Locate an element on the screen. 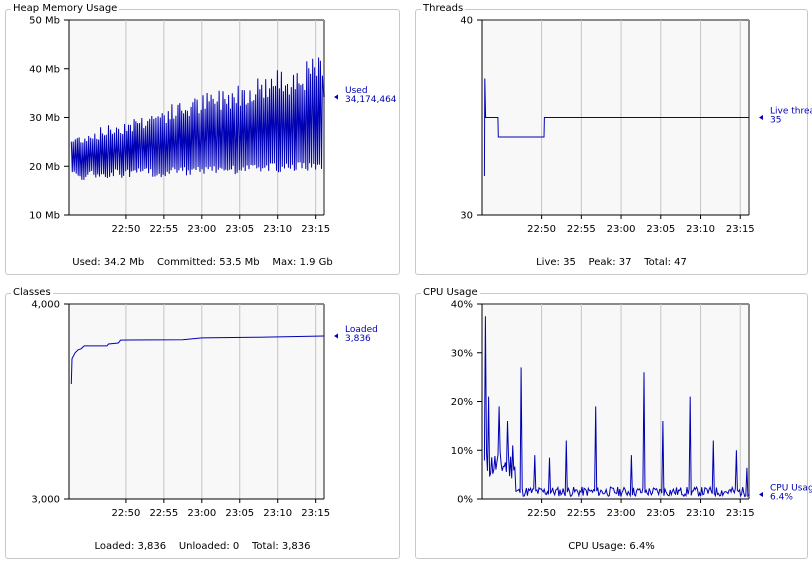 Image resolution: width=812 pixels, height=563 pixels. series-value-label: 3,836 is located at coordinates (358, 339).